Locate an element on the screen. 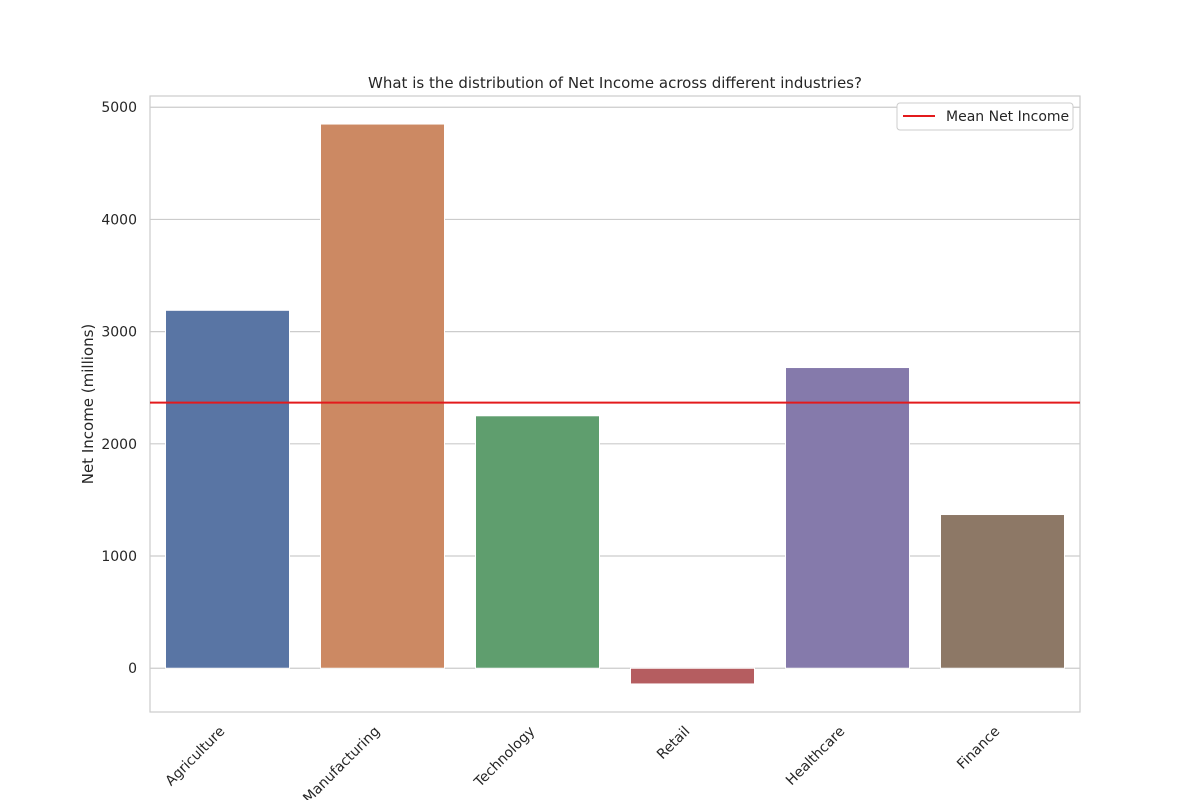  legend: Mean Net Income is located at coordinates (985, 116).